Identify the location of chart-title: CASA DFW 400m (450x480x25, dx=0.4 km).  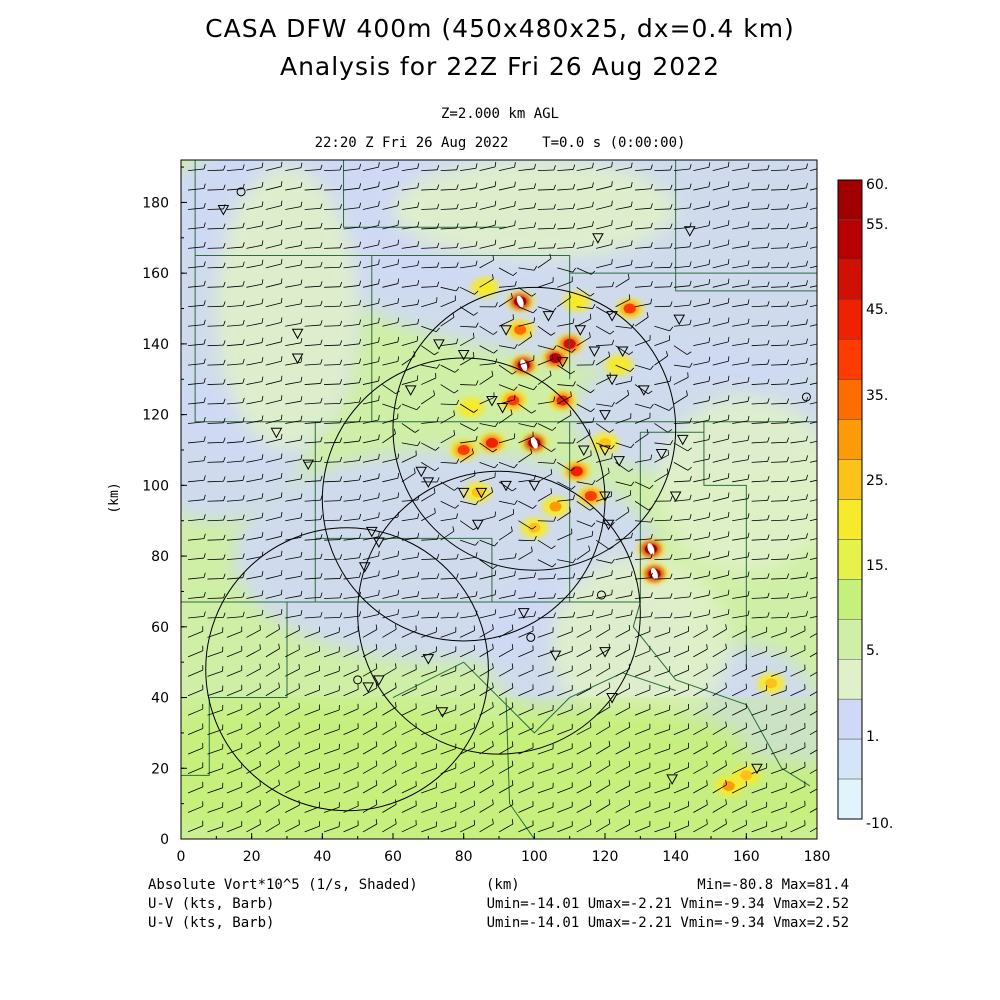
(500, 28).